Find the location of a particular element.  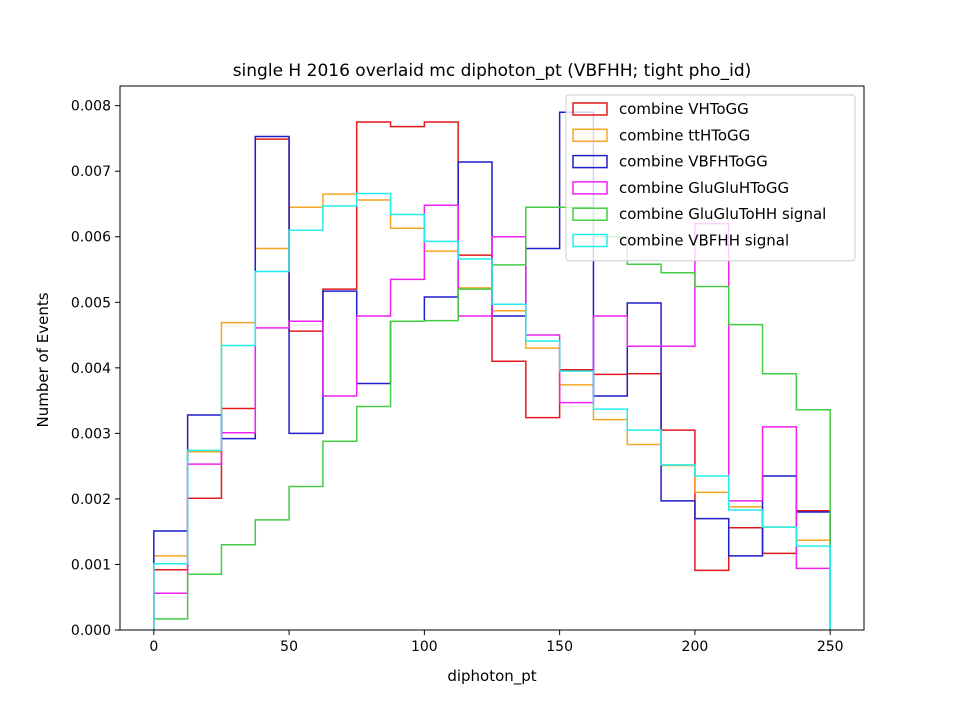

x-tick-label: 100 is located at coordinates (424, 647).